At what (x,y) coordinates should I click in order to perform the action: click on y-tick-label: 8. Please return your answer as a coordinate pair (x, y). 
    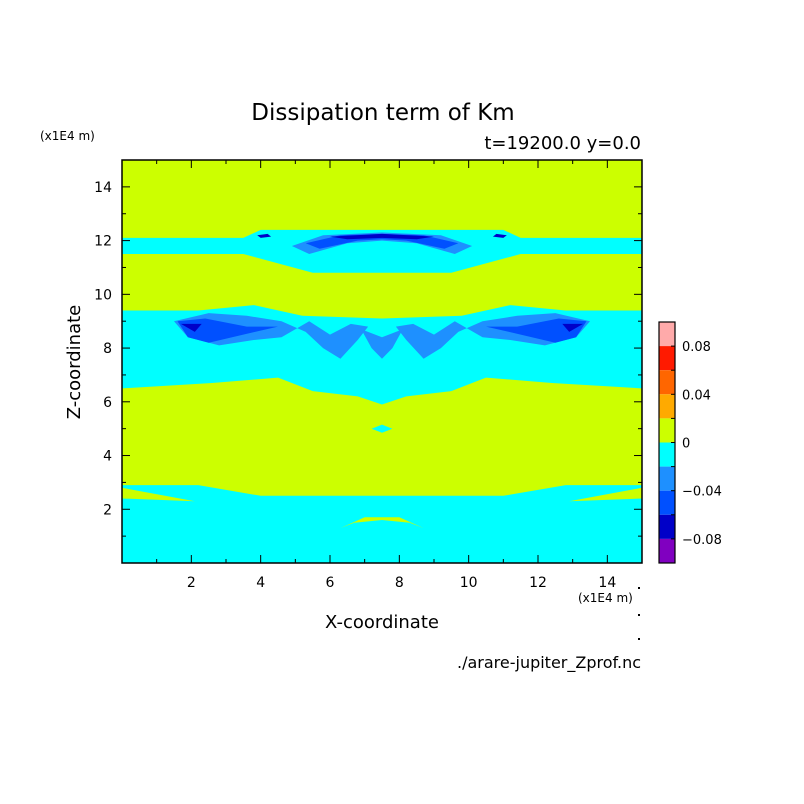
    Looking at the image, I should click on (107, 349).